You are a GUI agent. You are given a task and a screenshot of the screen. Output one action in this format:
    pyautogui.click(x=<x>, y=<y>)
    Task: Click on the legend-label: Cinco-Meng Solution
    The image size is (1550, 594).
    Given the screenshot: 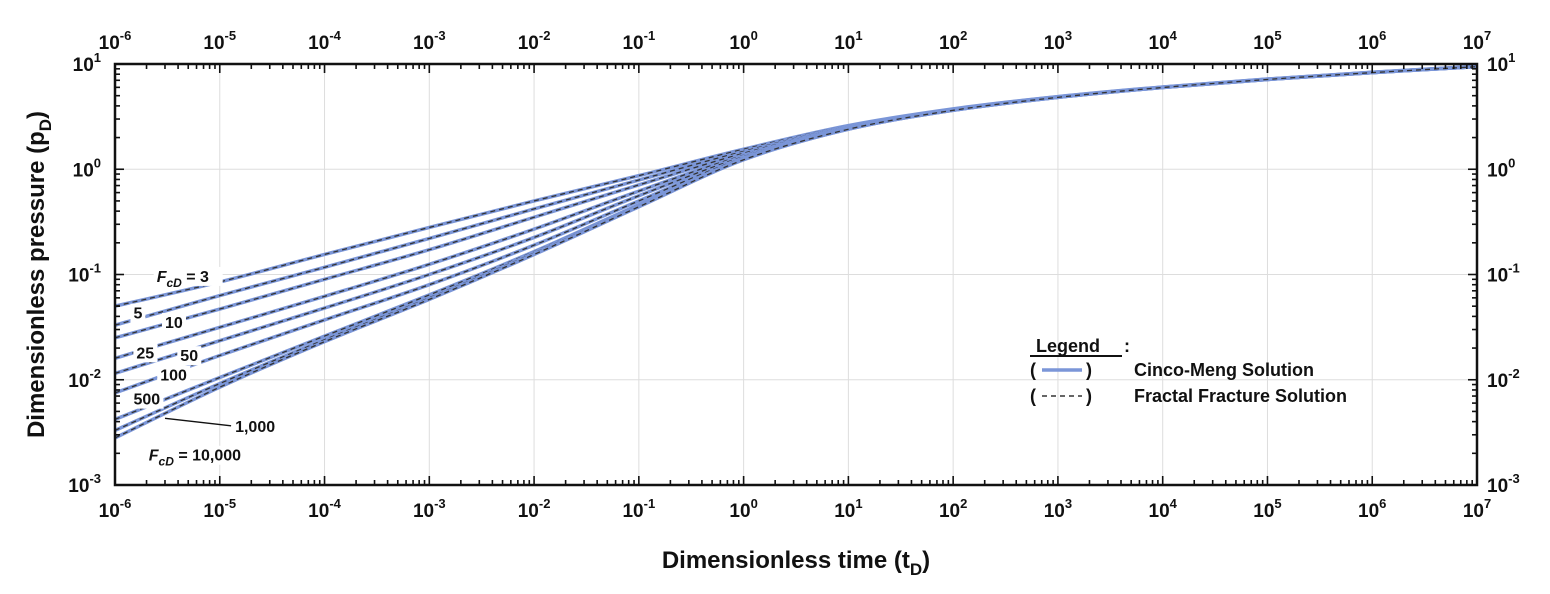 What is the action you would take?
    pyautogui.click(x=1224, y=370)
    